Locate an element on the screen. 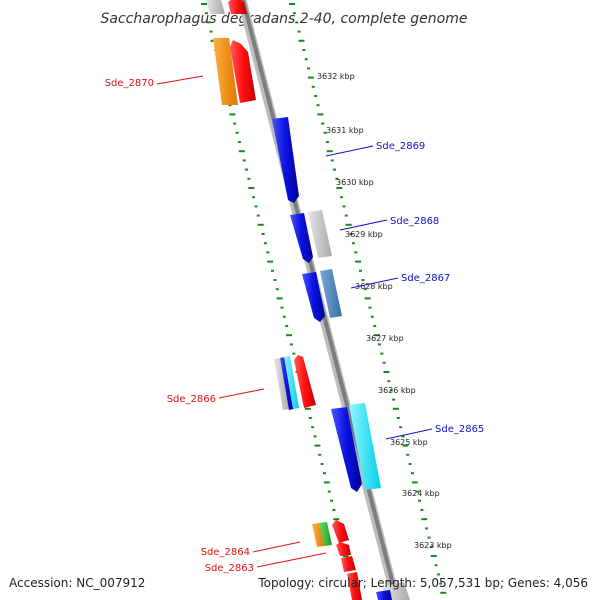  kbp-tick-label: 3631 kbp is located at coordinates (345, 130).